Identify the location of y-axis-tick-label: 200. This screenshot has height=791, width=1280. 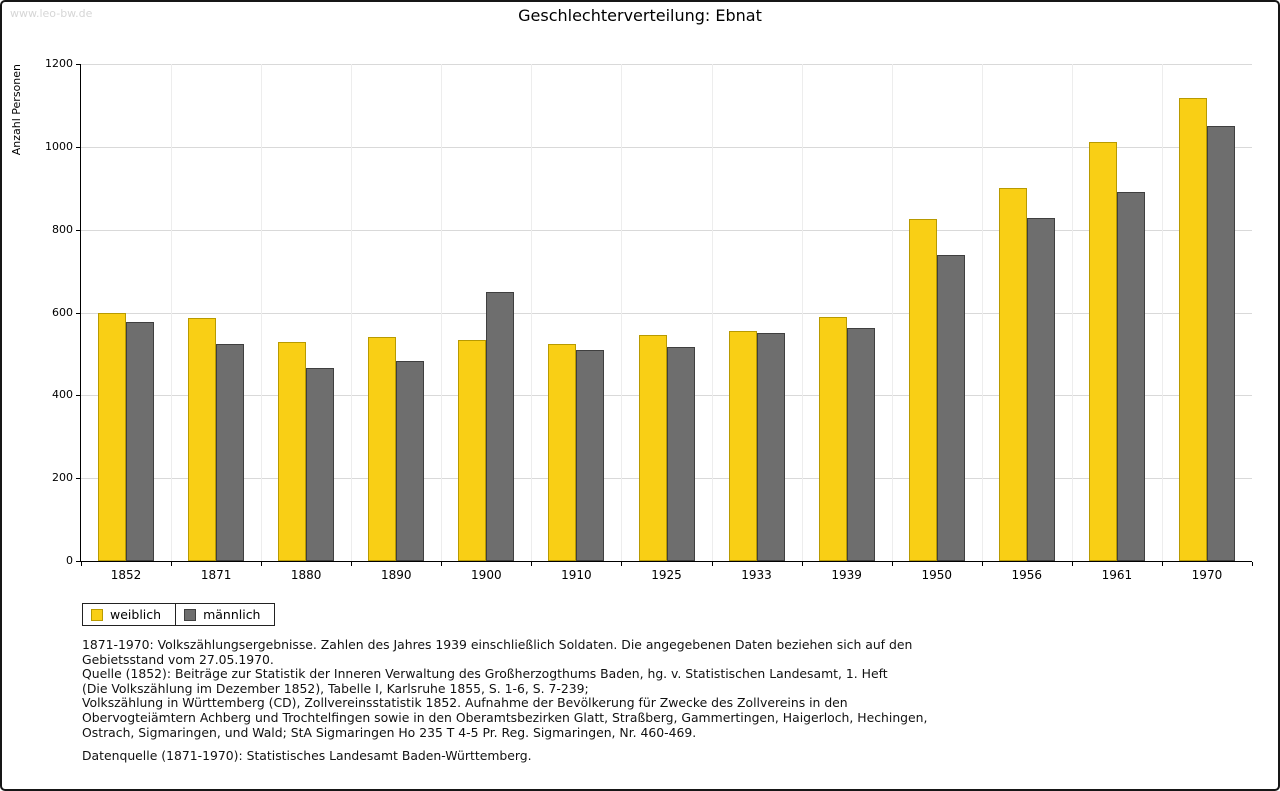
(62, 478).